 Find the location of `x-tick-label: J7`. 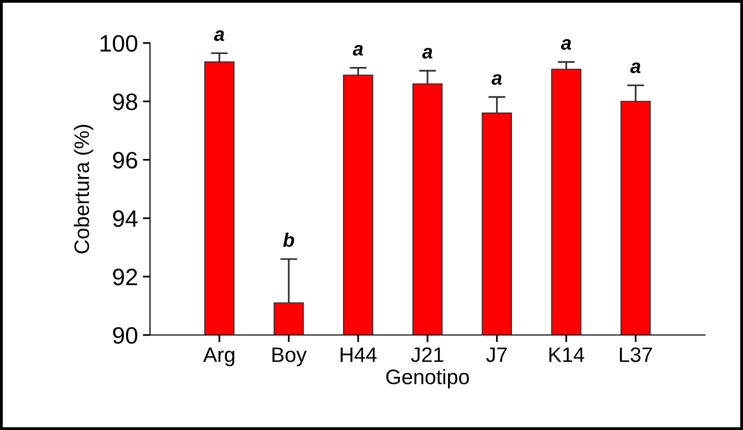

x-tick-label: J7 is located at coordinates (496, 355).